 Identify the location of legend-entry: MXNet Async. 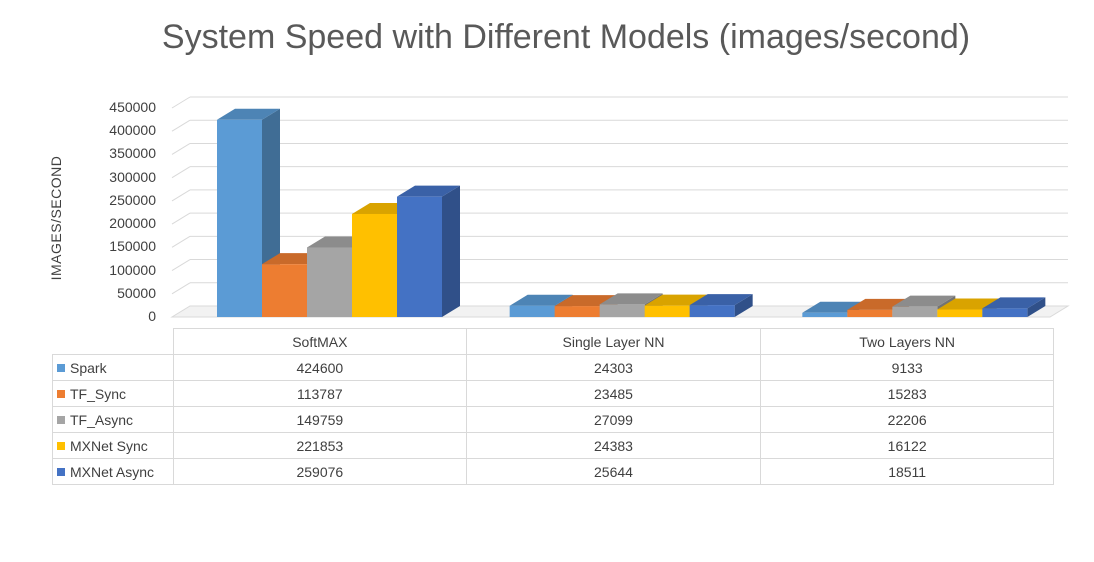
(113, 471).